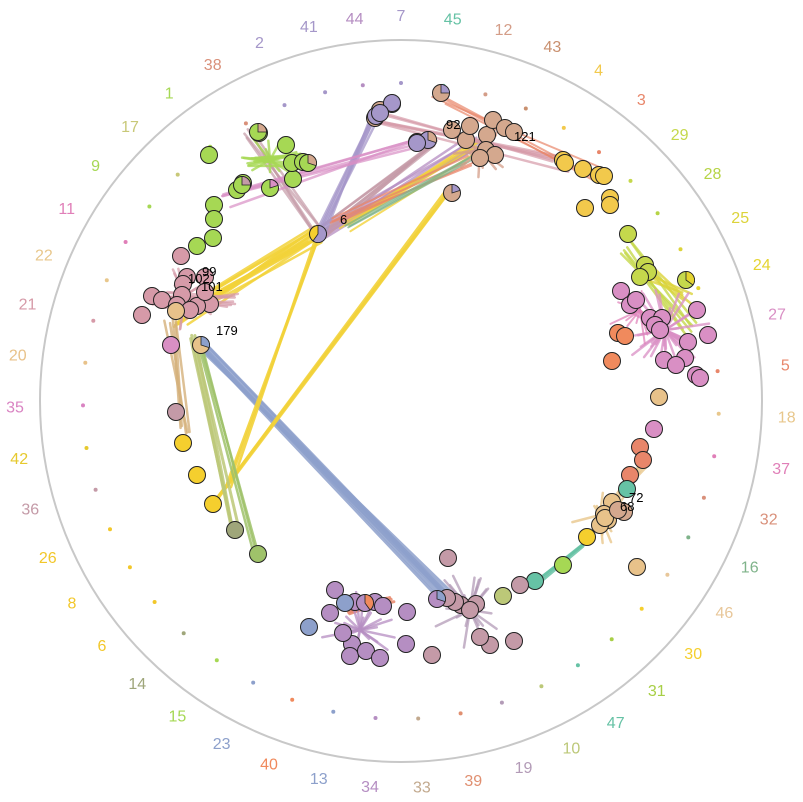  What do you see at coordinates (777, 315) in the screenshot?
I see `cluster-label: 27` at bounding box center [777, 315].